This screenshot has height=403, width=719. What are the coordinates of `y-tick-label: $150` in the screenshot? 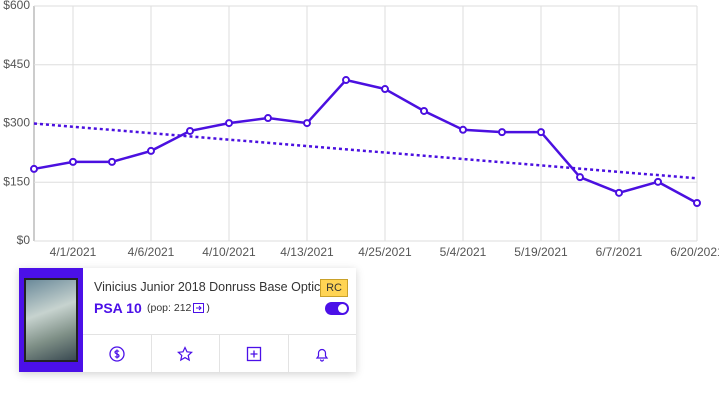 It's located at (16, 181).